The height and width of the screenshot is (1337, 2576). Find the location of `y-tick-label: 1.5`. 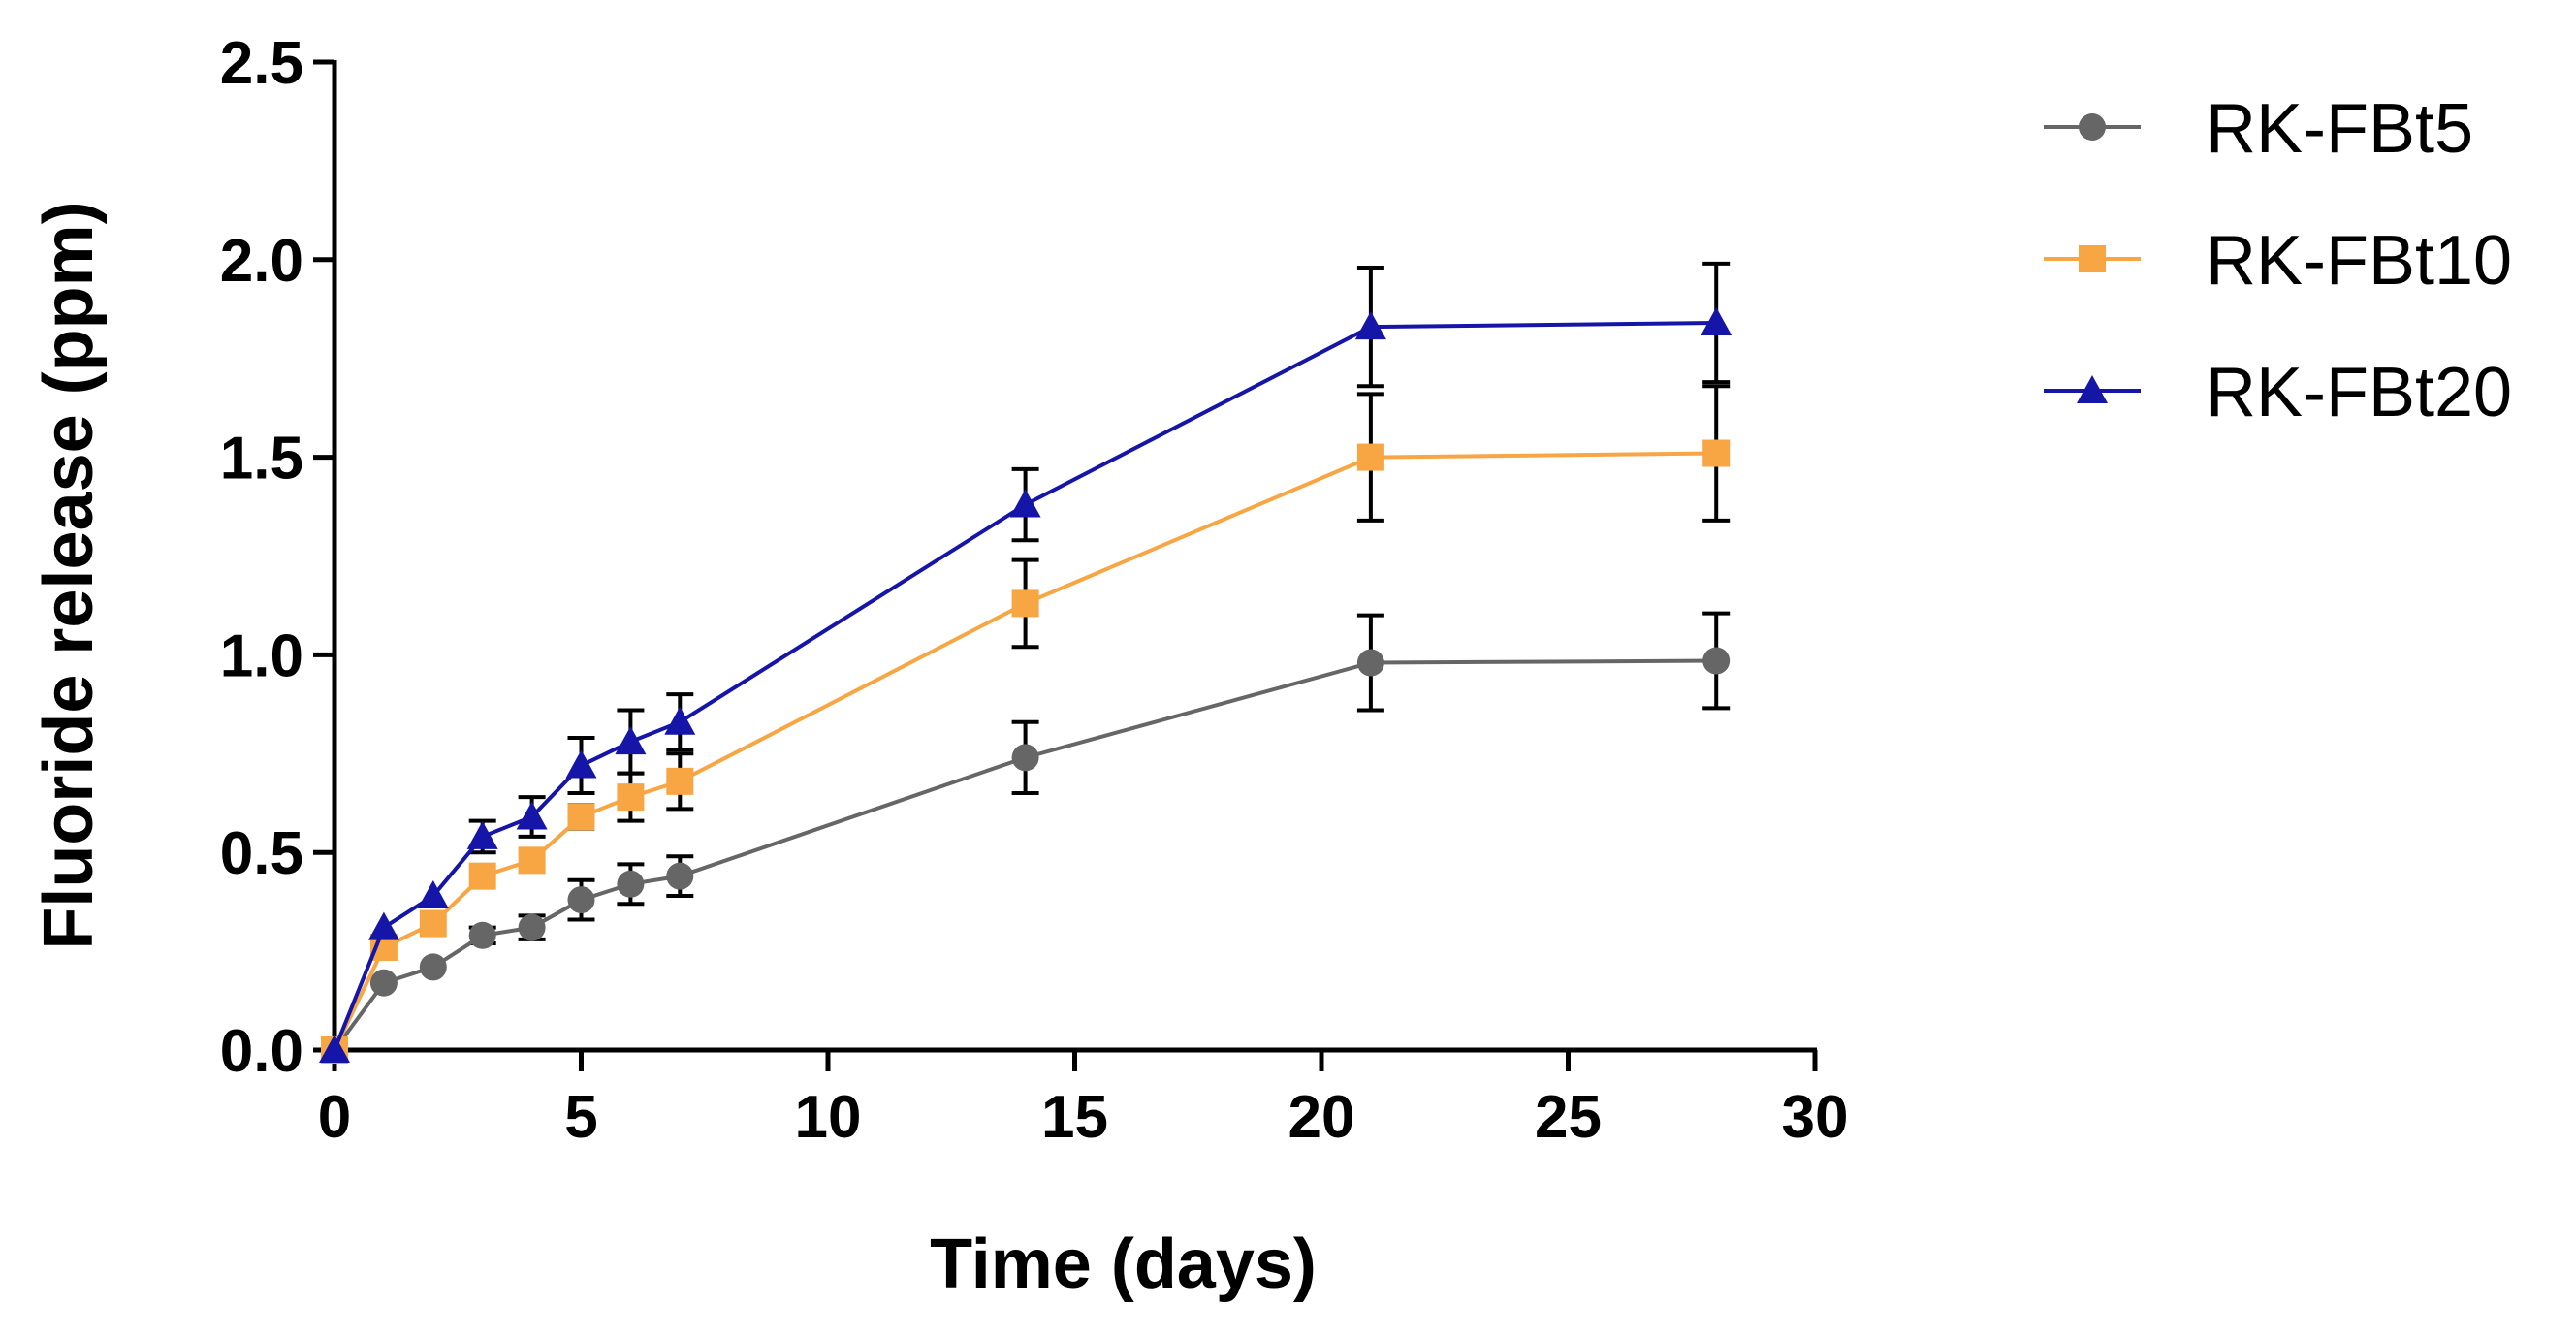

y-tick-label: 1.5 is located at coordinates (261, 459).